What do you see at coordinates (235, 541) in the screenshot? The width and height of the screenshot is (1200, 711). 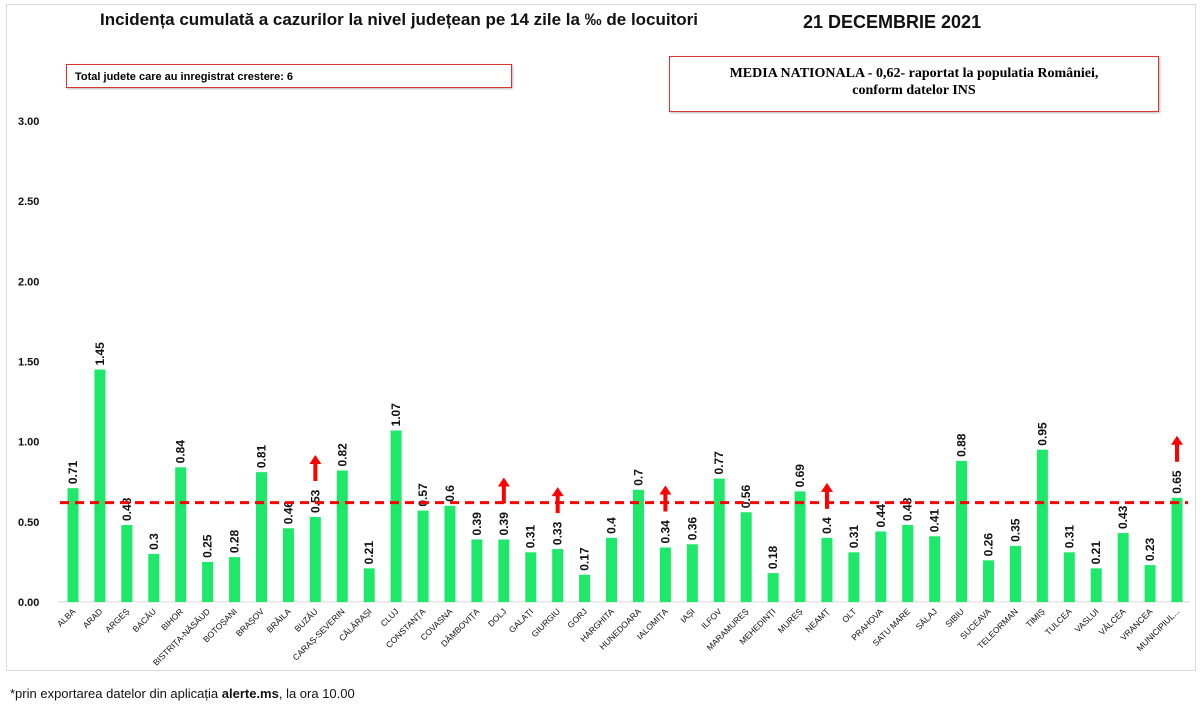 I see `value-label: 0.28` at bounding box center [235, 541].